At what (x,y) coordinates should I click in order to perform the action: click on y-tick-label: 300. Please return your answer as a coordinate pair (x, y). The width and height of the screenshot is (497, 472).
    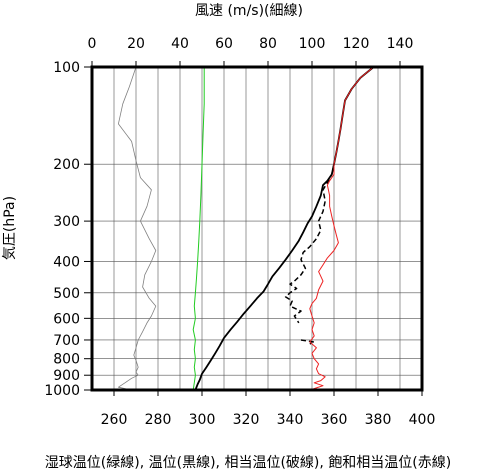
    Looking at the image, I should click on (66, 222).